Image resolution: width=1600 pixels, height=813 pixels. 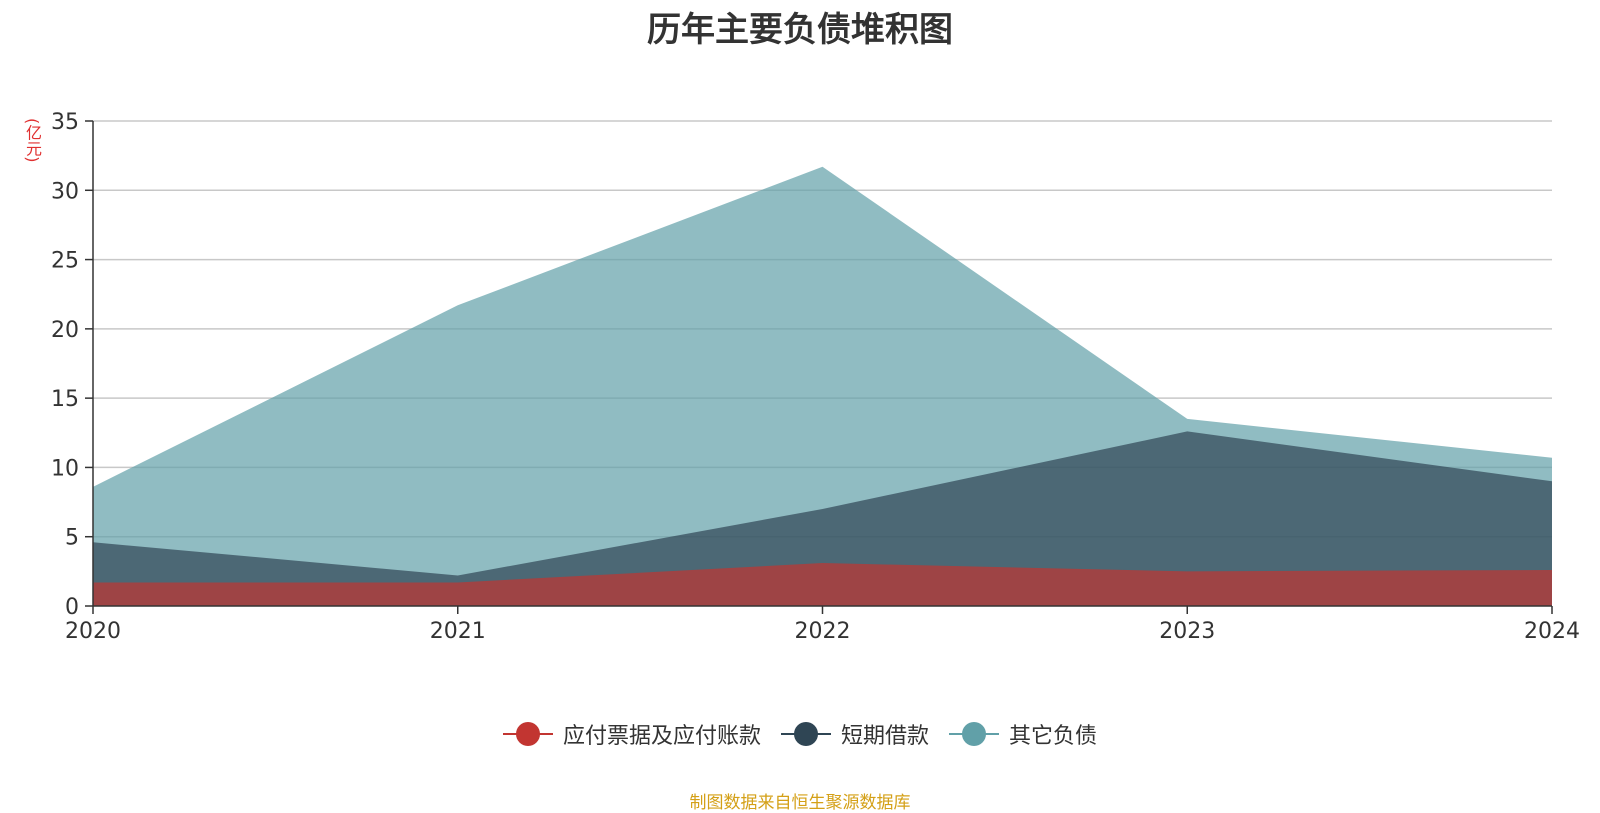 What do you see at coordinates (1552, 631) in the screenshot?
I see `x-tick-label: 2024` at bounding box center [1552, 631].